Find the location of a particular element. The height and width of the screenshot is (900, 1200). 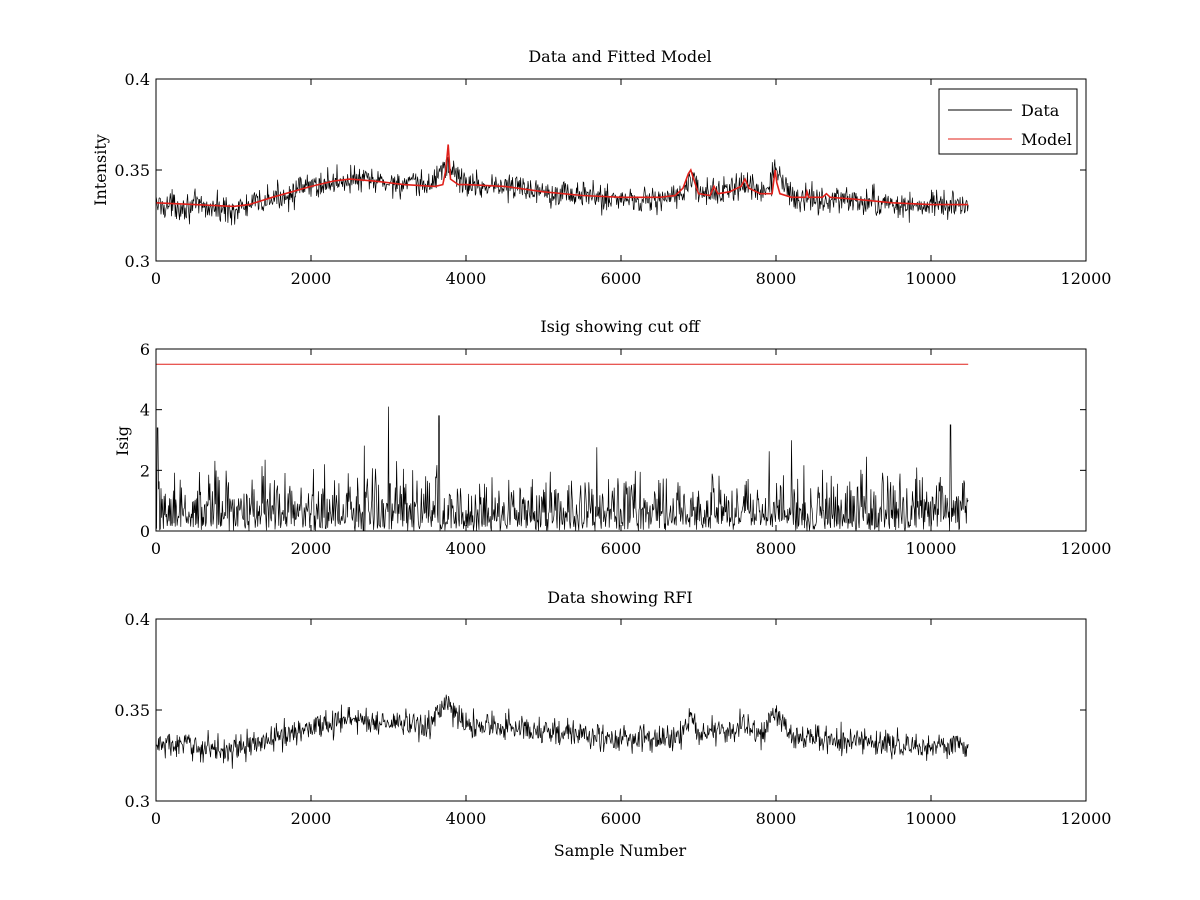

legend: Data Model is located at coordinates (1008, 121).